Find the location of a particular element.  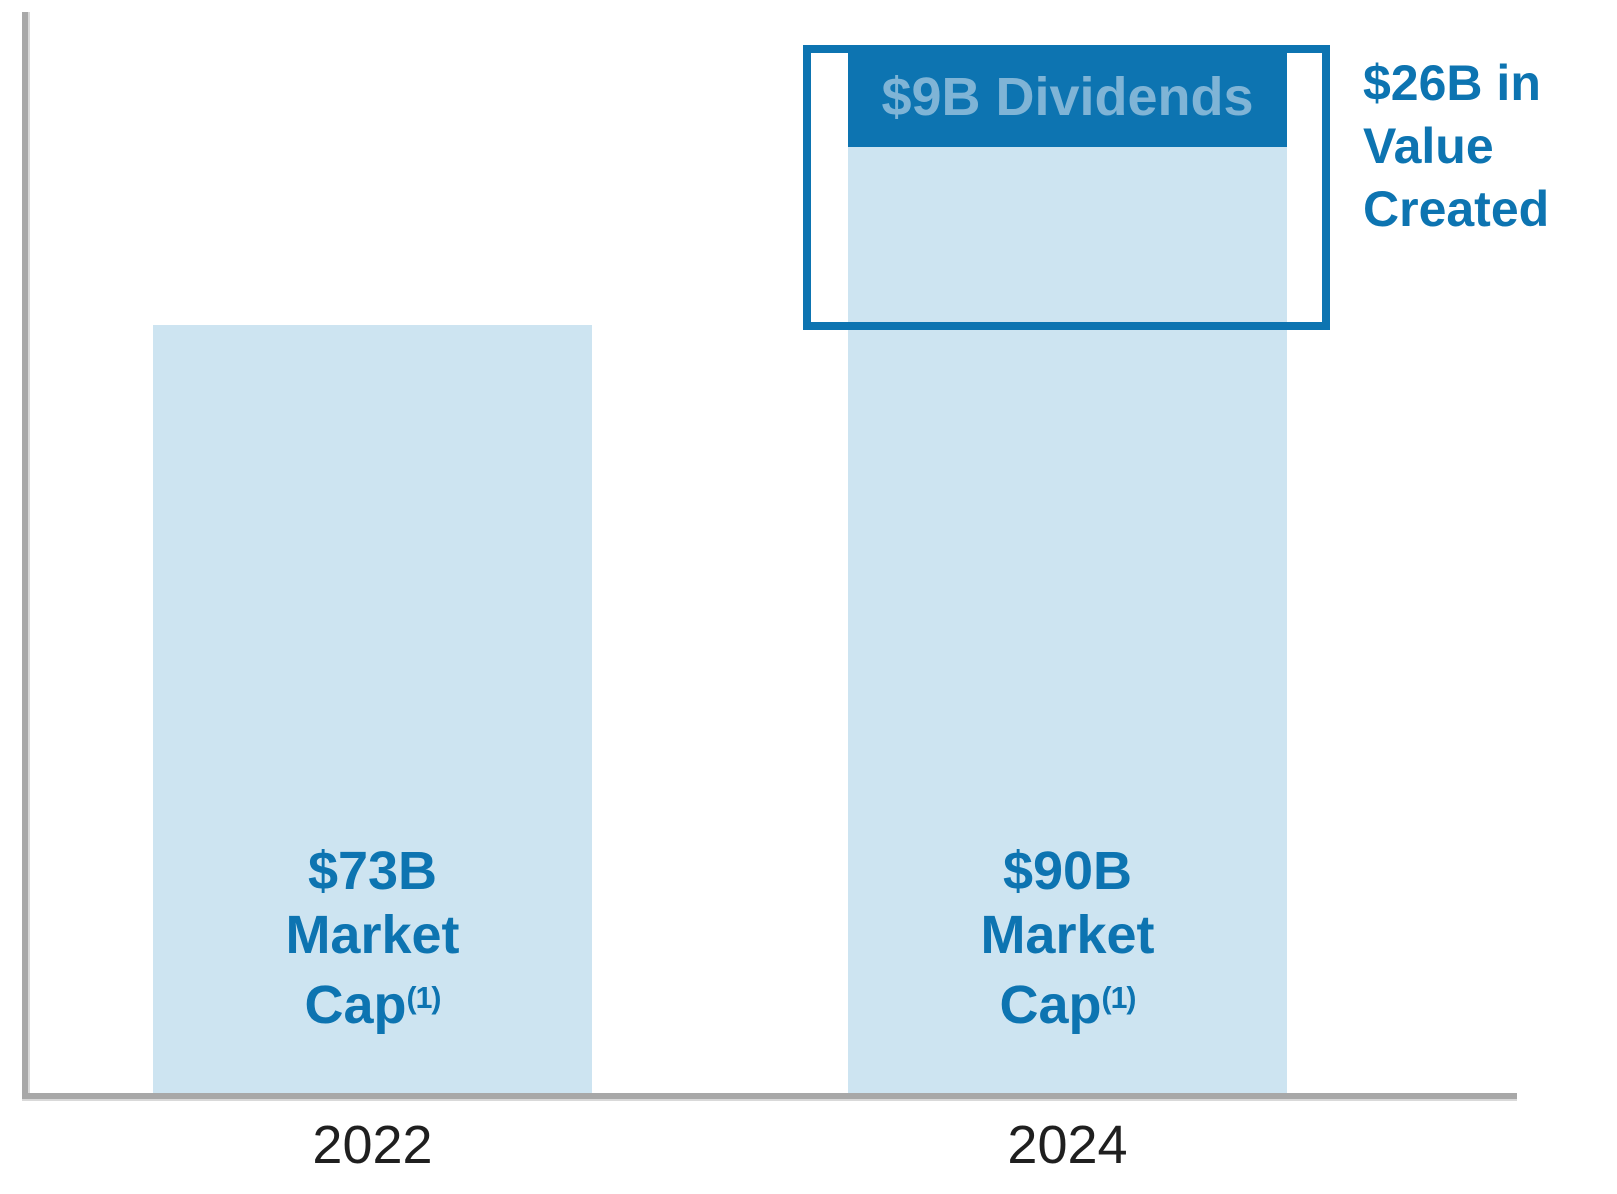

annotation-line3: Created is located at coordinates (1456, 209).